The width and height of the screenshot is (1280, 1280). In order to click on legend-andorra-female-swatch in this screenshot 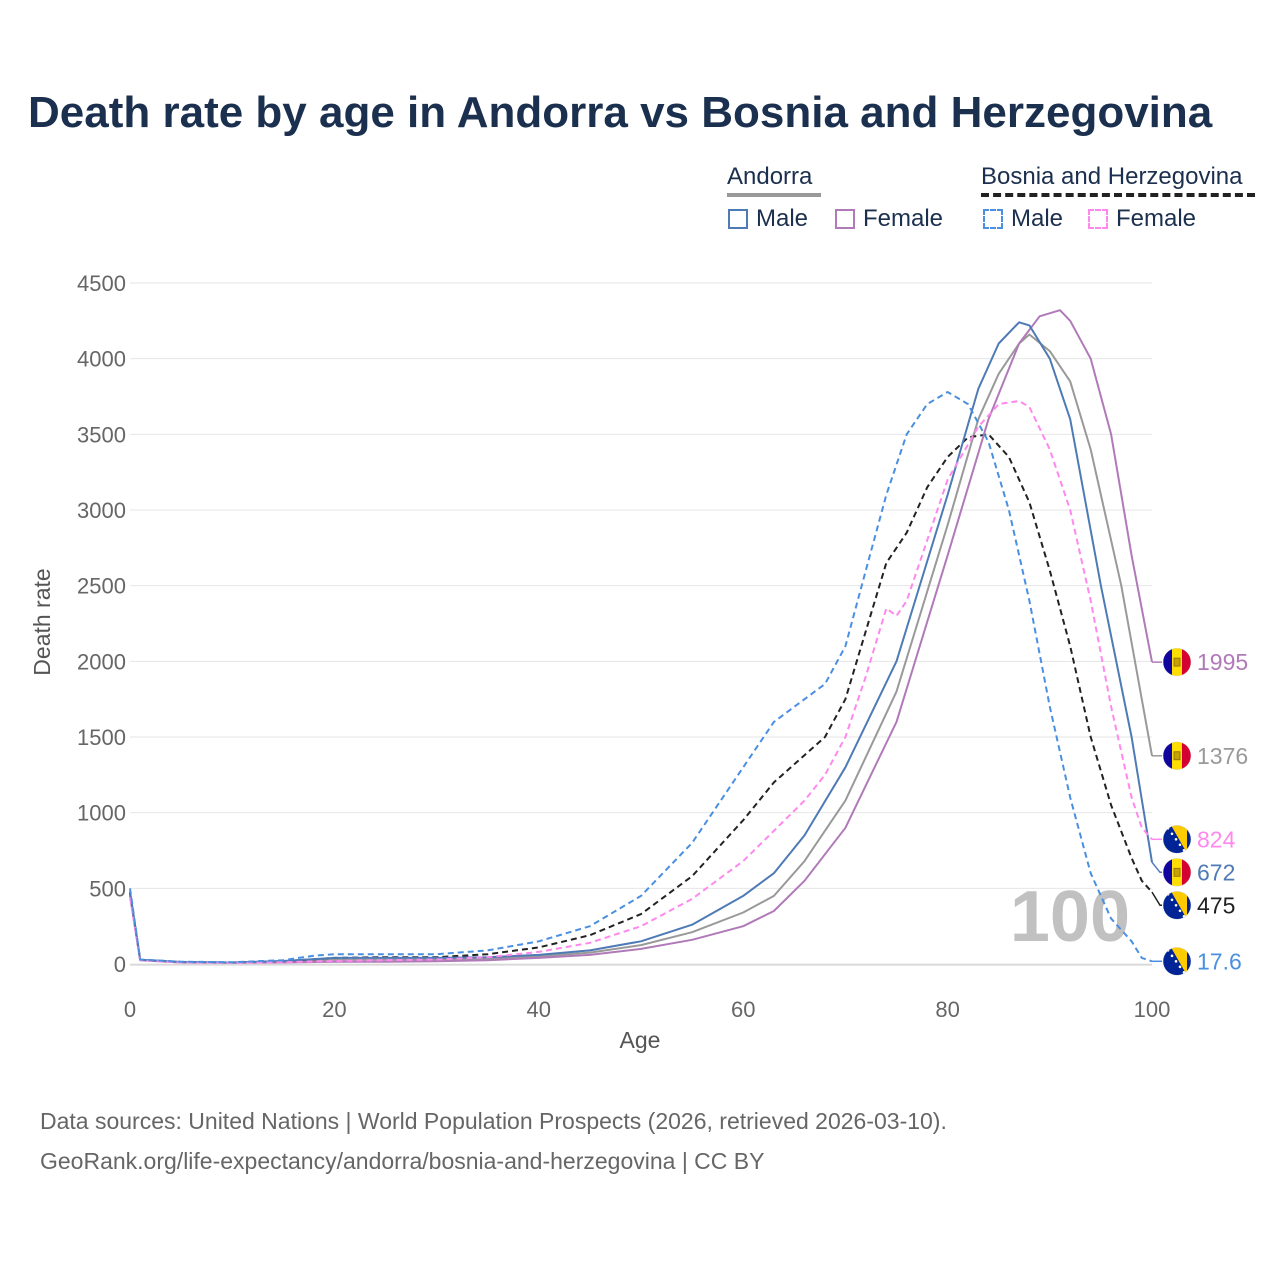, I will do `click(845, 219)`.